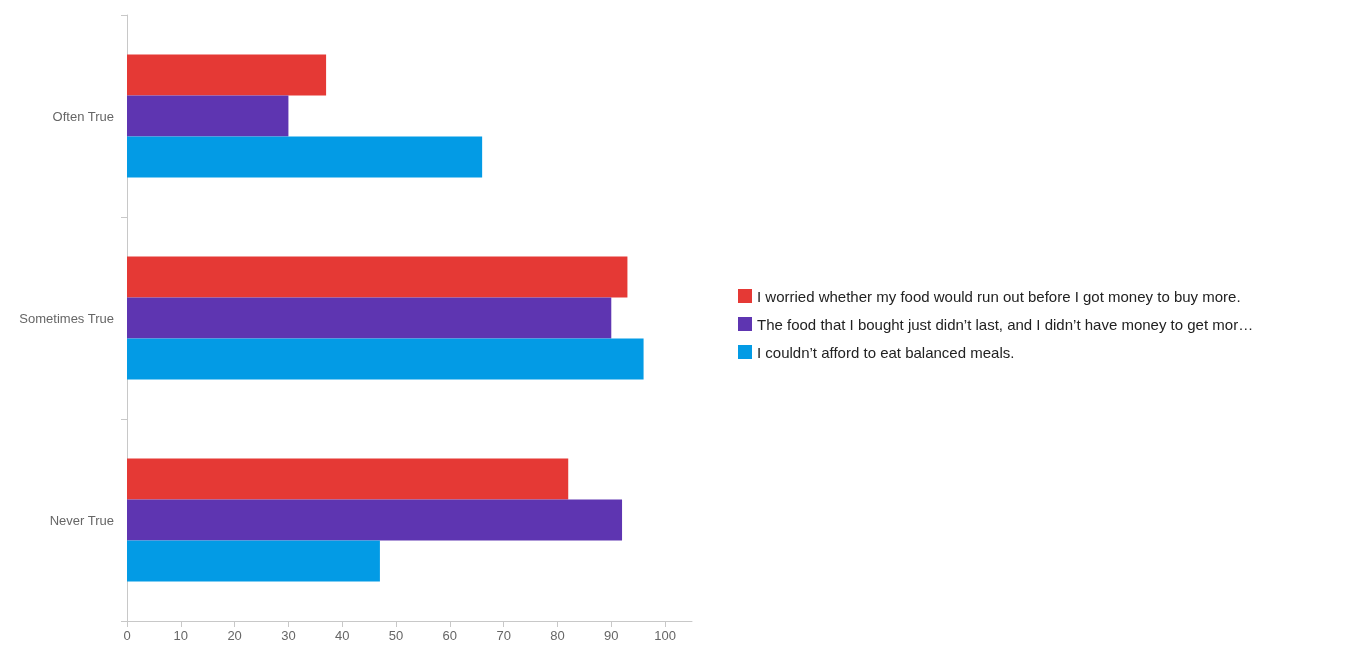  I want to click on x-tick-label: 60, so click(450, 635).